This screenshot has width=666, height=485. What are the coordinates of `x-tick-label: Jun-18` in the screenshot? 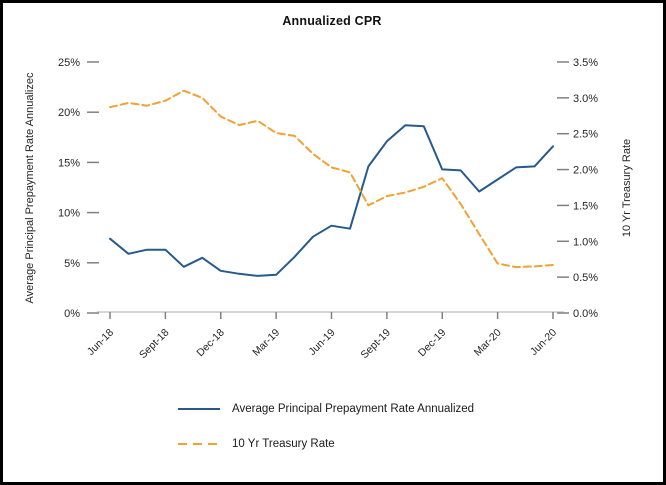 It's located at (100, 342).